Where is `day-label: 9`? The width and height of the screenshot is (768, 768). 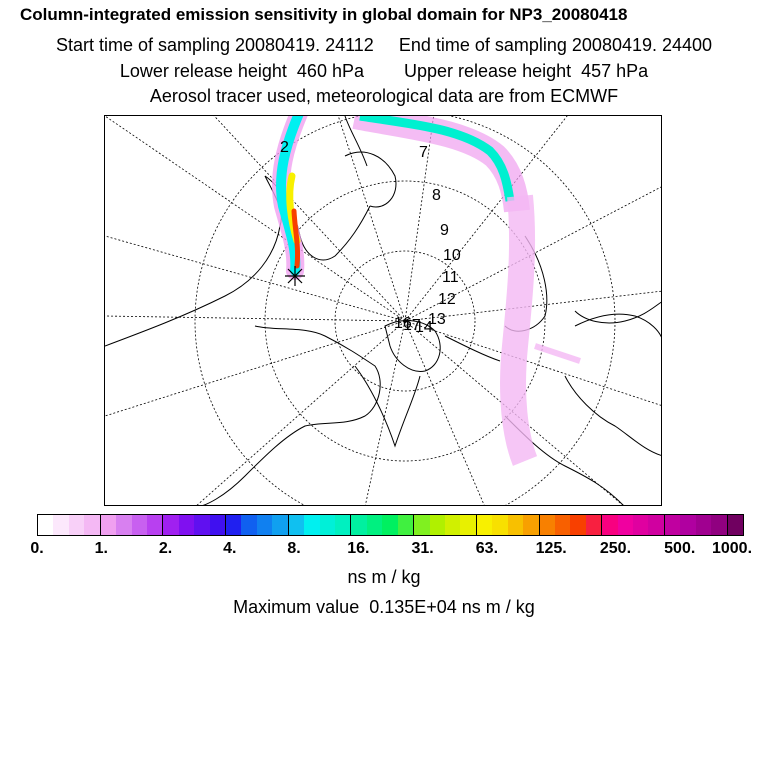
day-label: 9 is located at coordinates (444, 230).